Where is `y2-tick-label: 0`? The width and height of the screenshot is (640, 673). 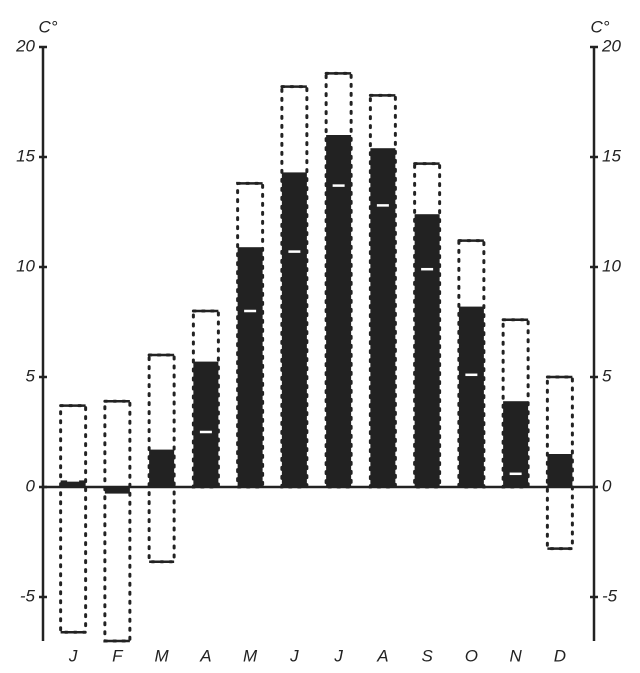 y2-tick-label: 0 is located at coordinates (607, 485).